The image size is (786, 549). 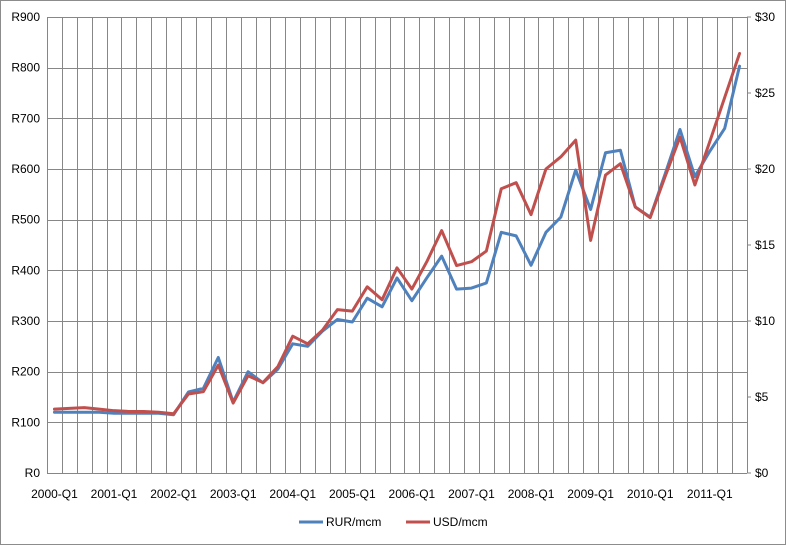 What do you see at coordinates (25, 245) in the screenshot?
I see `left-y-axis-tick-labels: R0 R100 R200 R300 R400 R500 R600 R700 R800 R900` at bounding box center [25, 245].